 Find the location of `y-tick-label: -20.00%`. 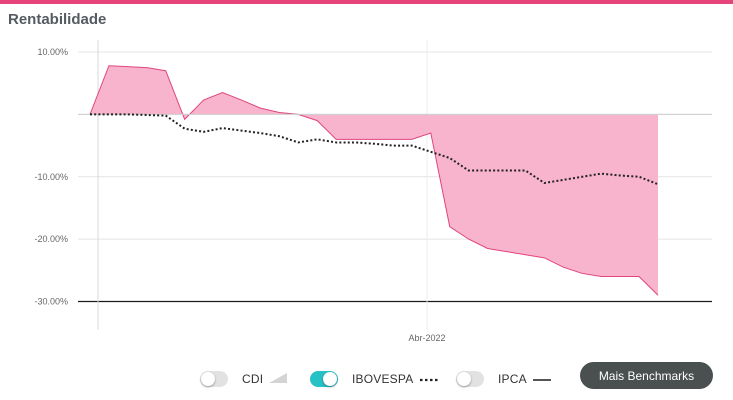

y-tick-label: -20.00% is located at coordinates (51, 239).